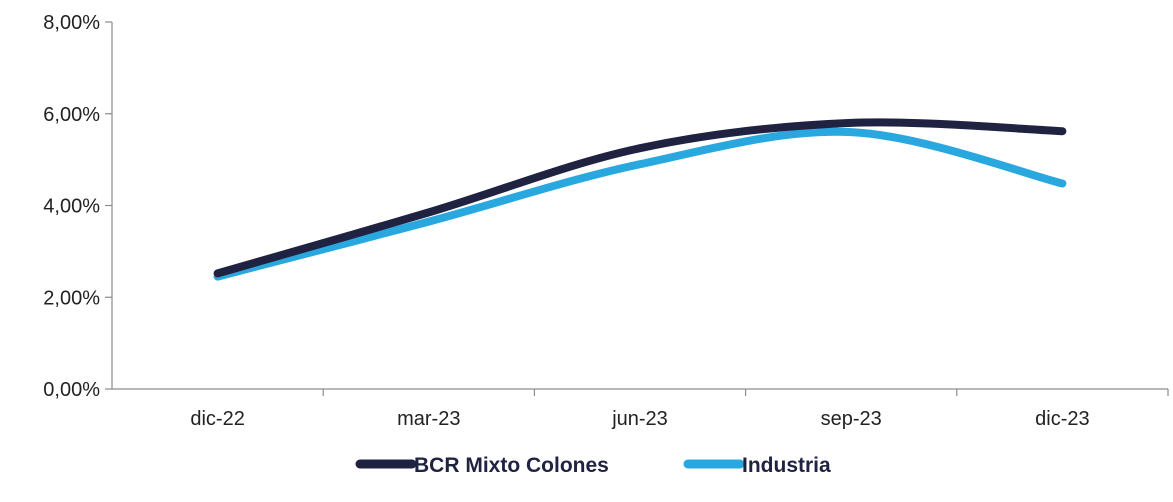 This screenshot has width=1173, height=502. What do you see at coordinates (71, 390) in the screenshot?
I see `y-tick-label: 0,00%` at bounding box center [71, 390].